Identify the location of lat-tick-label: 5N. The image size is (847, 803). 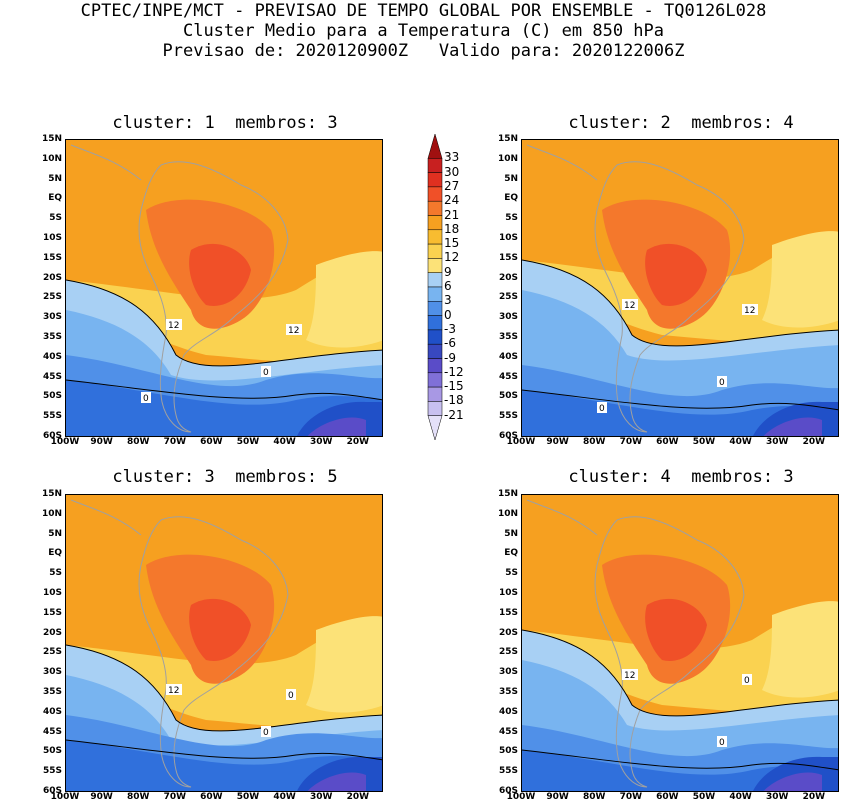
(55, 178).